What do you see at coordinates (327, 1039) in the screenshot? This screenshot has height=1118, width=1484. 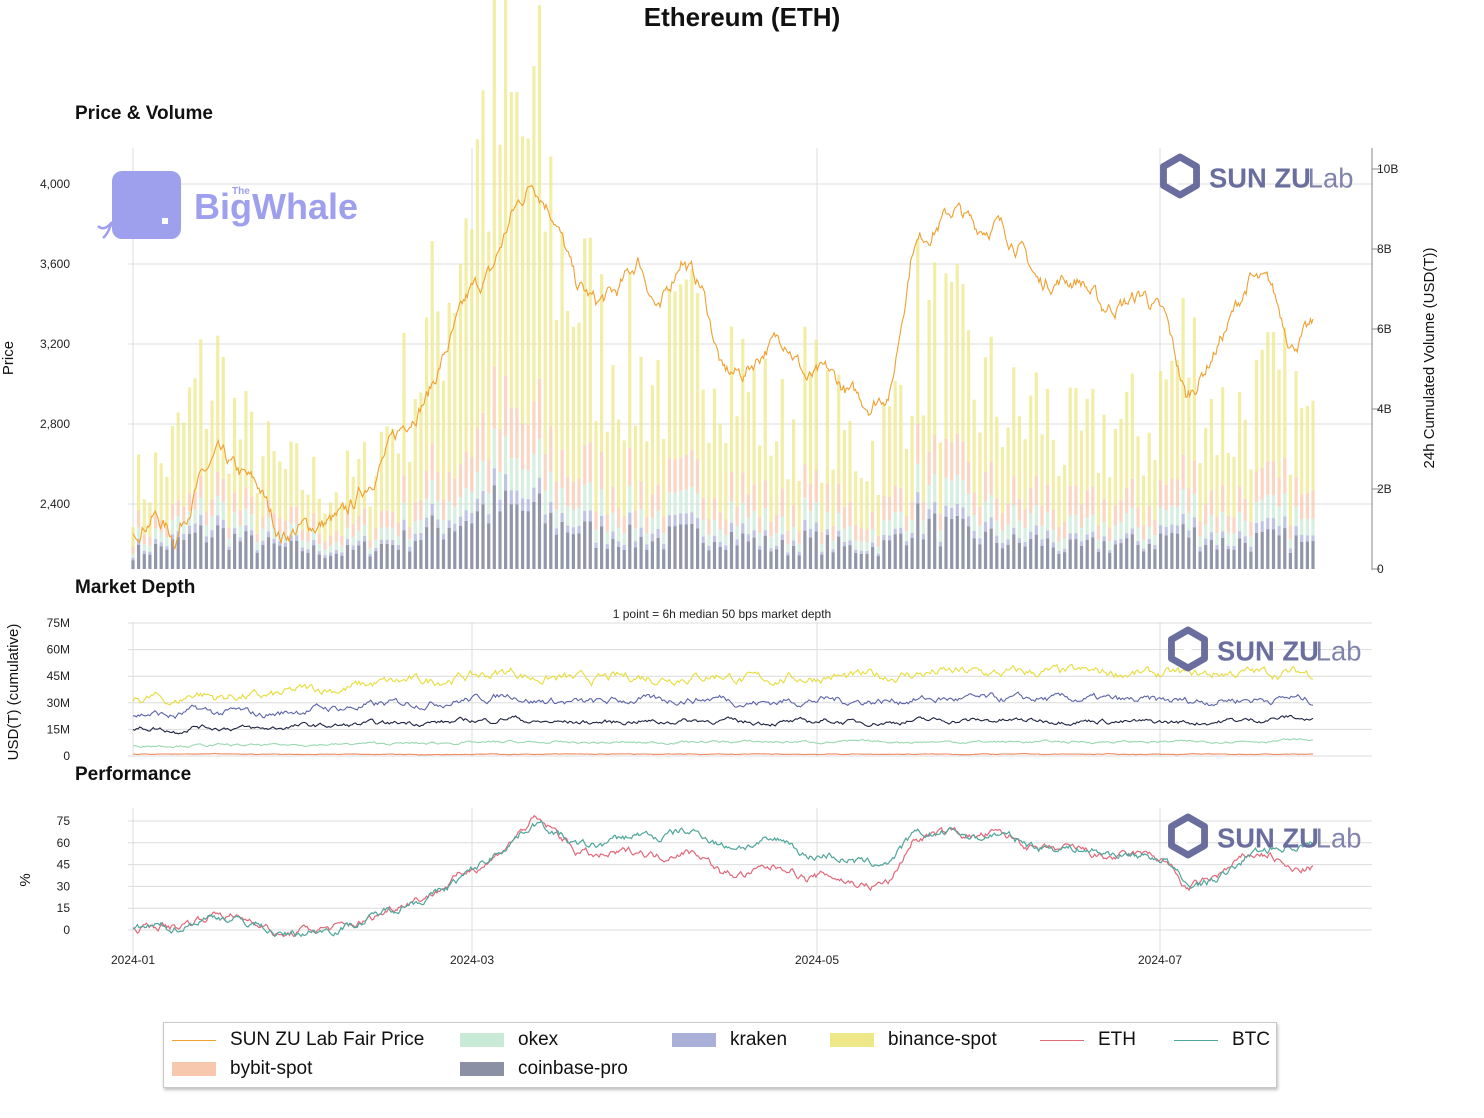 I see `legend-label: SUN ZU Lab Fair Price` at bounding box center [327, 1039].